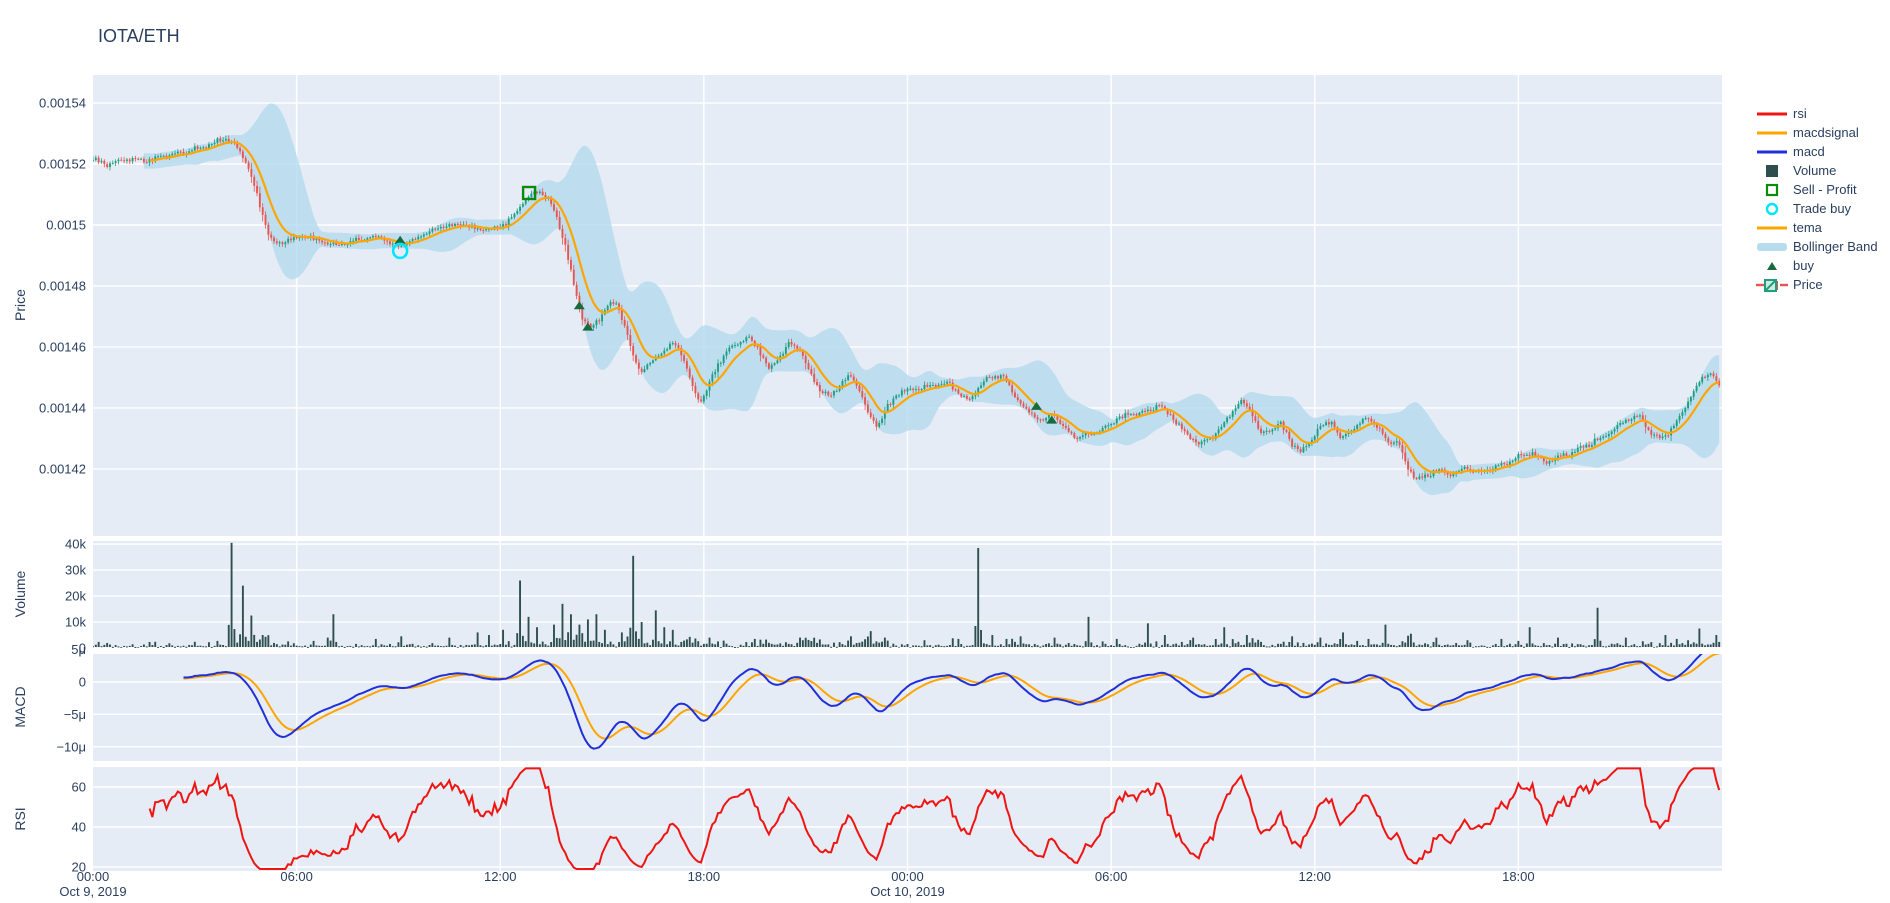 This screenshot has height=903, width=1890. I want to click on legend-item-rsi: rsi, so click(1816, 113).